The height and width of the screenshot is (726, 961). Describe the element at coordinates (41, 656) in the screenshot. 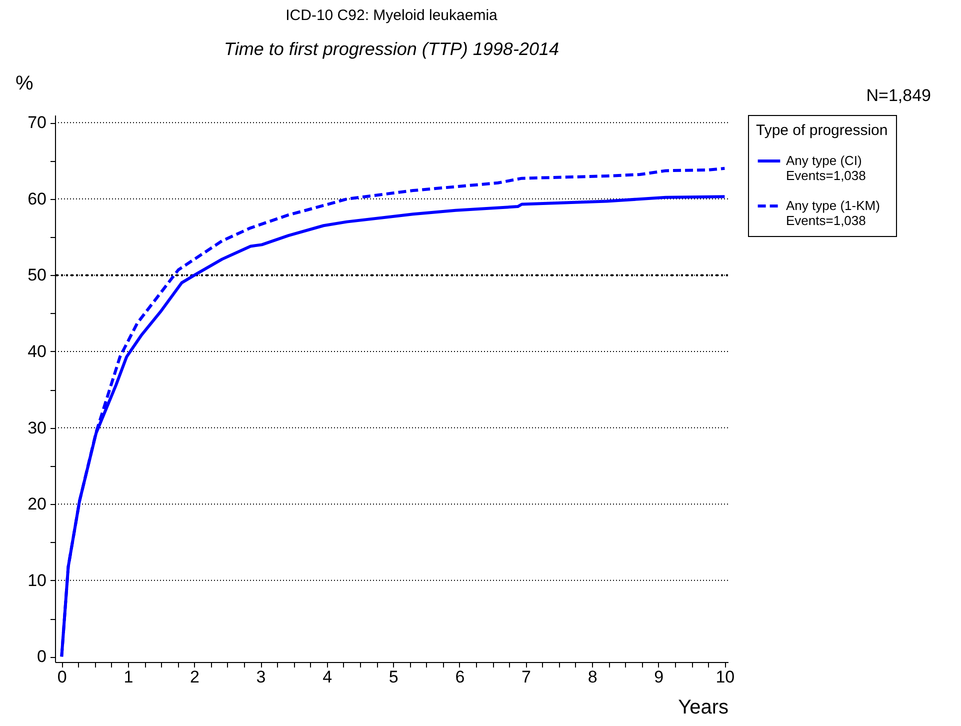

I see `y-tick-label: 0` at that location.